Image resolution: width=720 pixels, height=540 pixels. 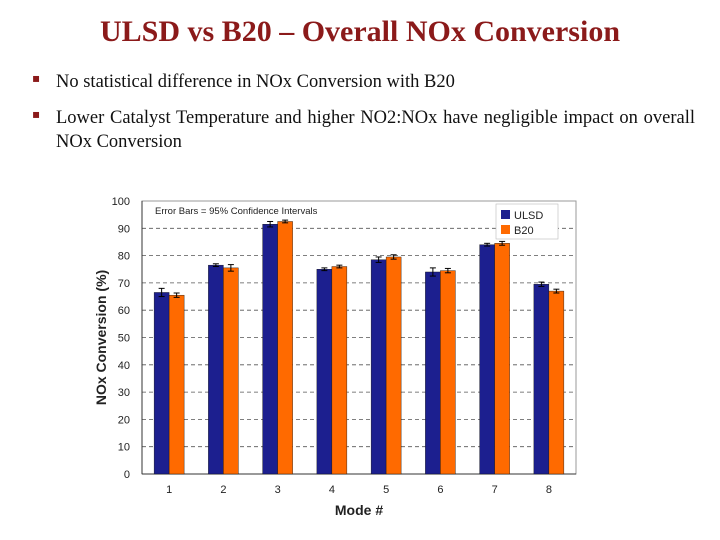 I want to click on y-tick-label: 0, so click(x=127, y=475).